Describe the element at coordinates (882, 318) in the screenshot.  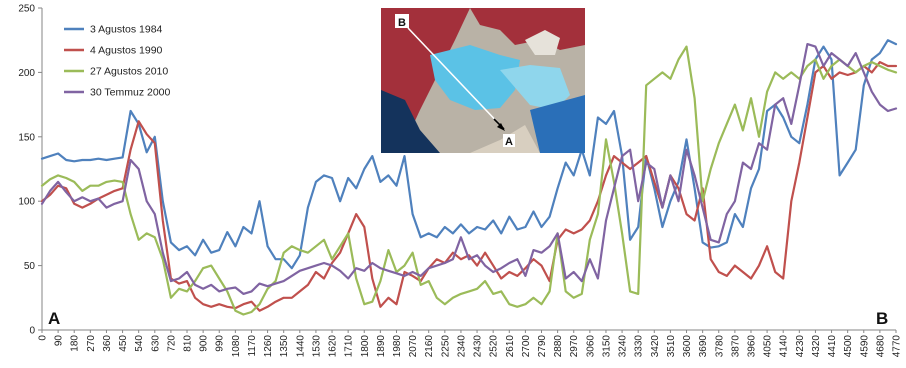
I see `end-label-end: B` at that location.